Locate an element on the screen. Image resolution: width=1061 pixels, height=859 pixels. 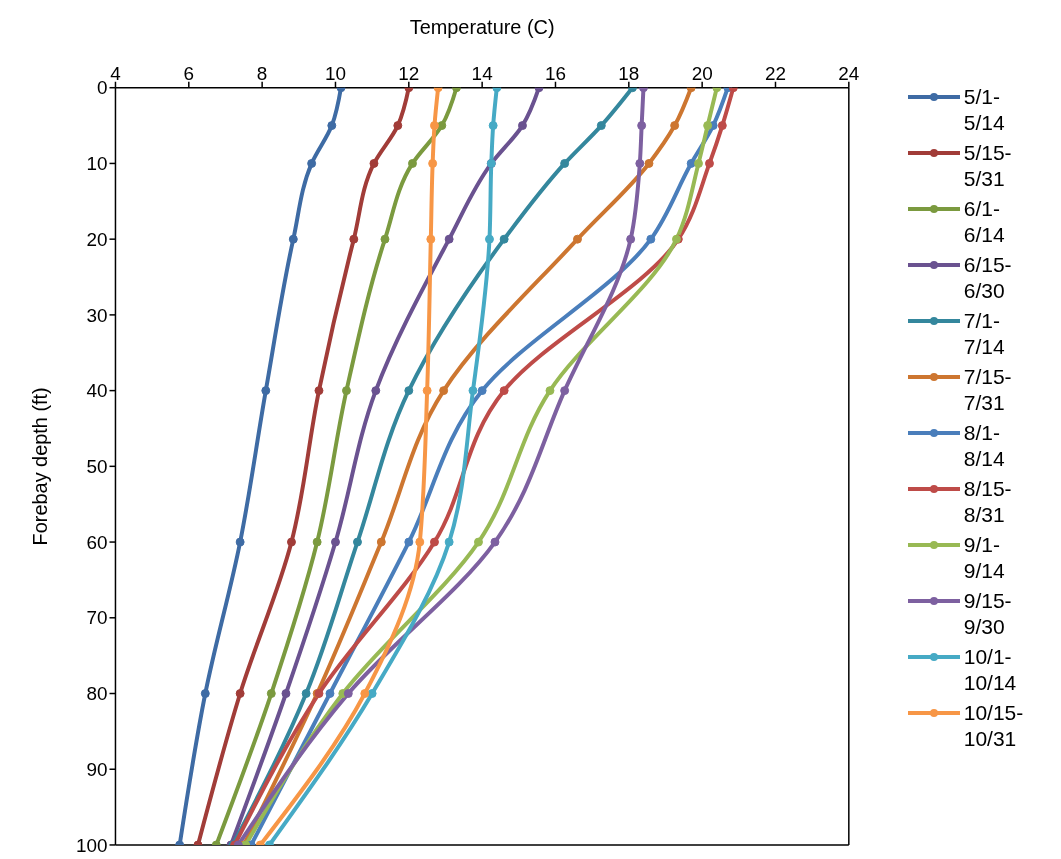
x-tick-label: 22 is located at coordinates (775, 73).